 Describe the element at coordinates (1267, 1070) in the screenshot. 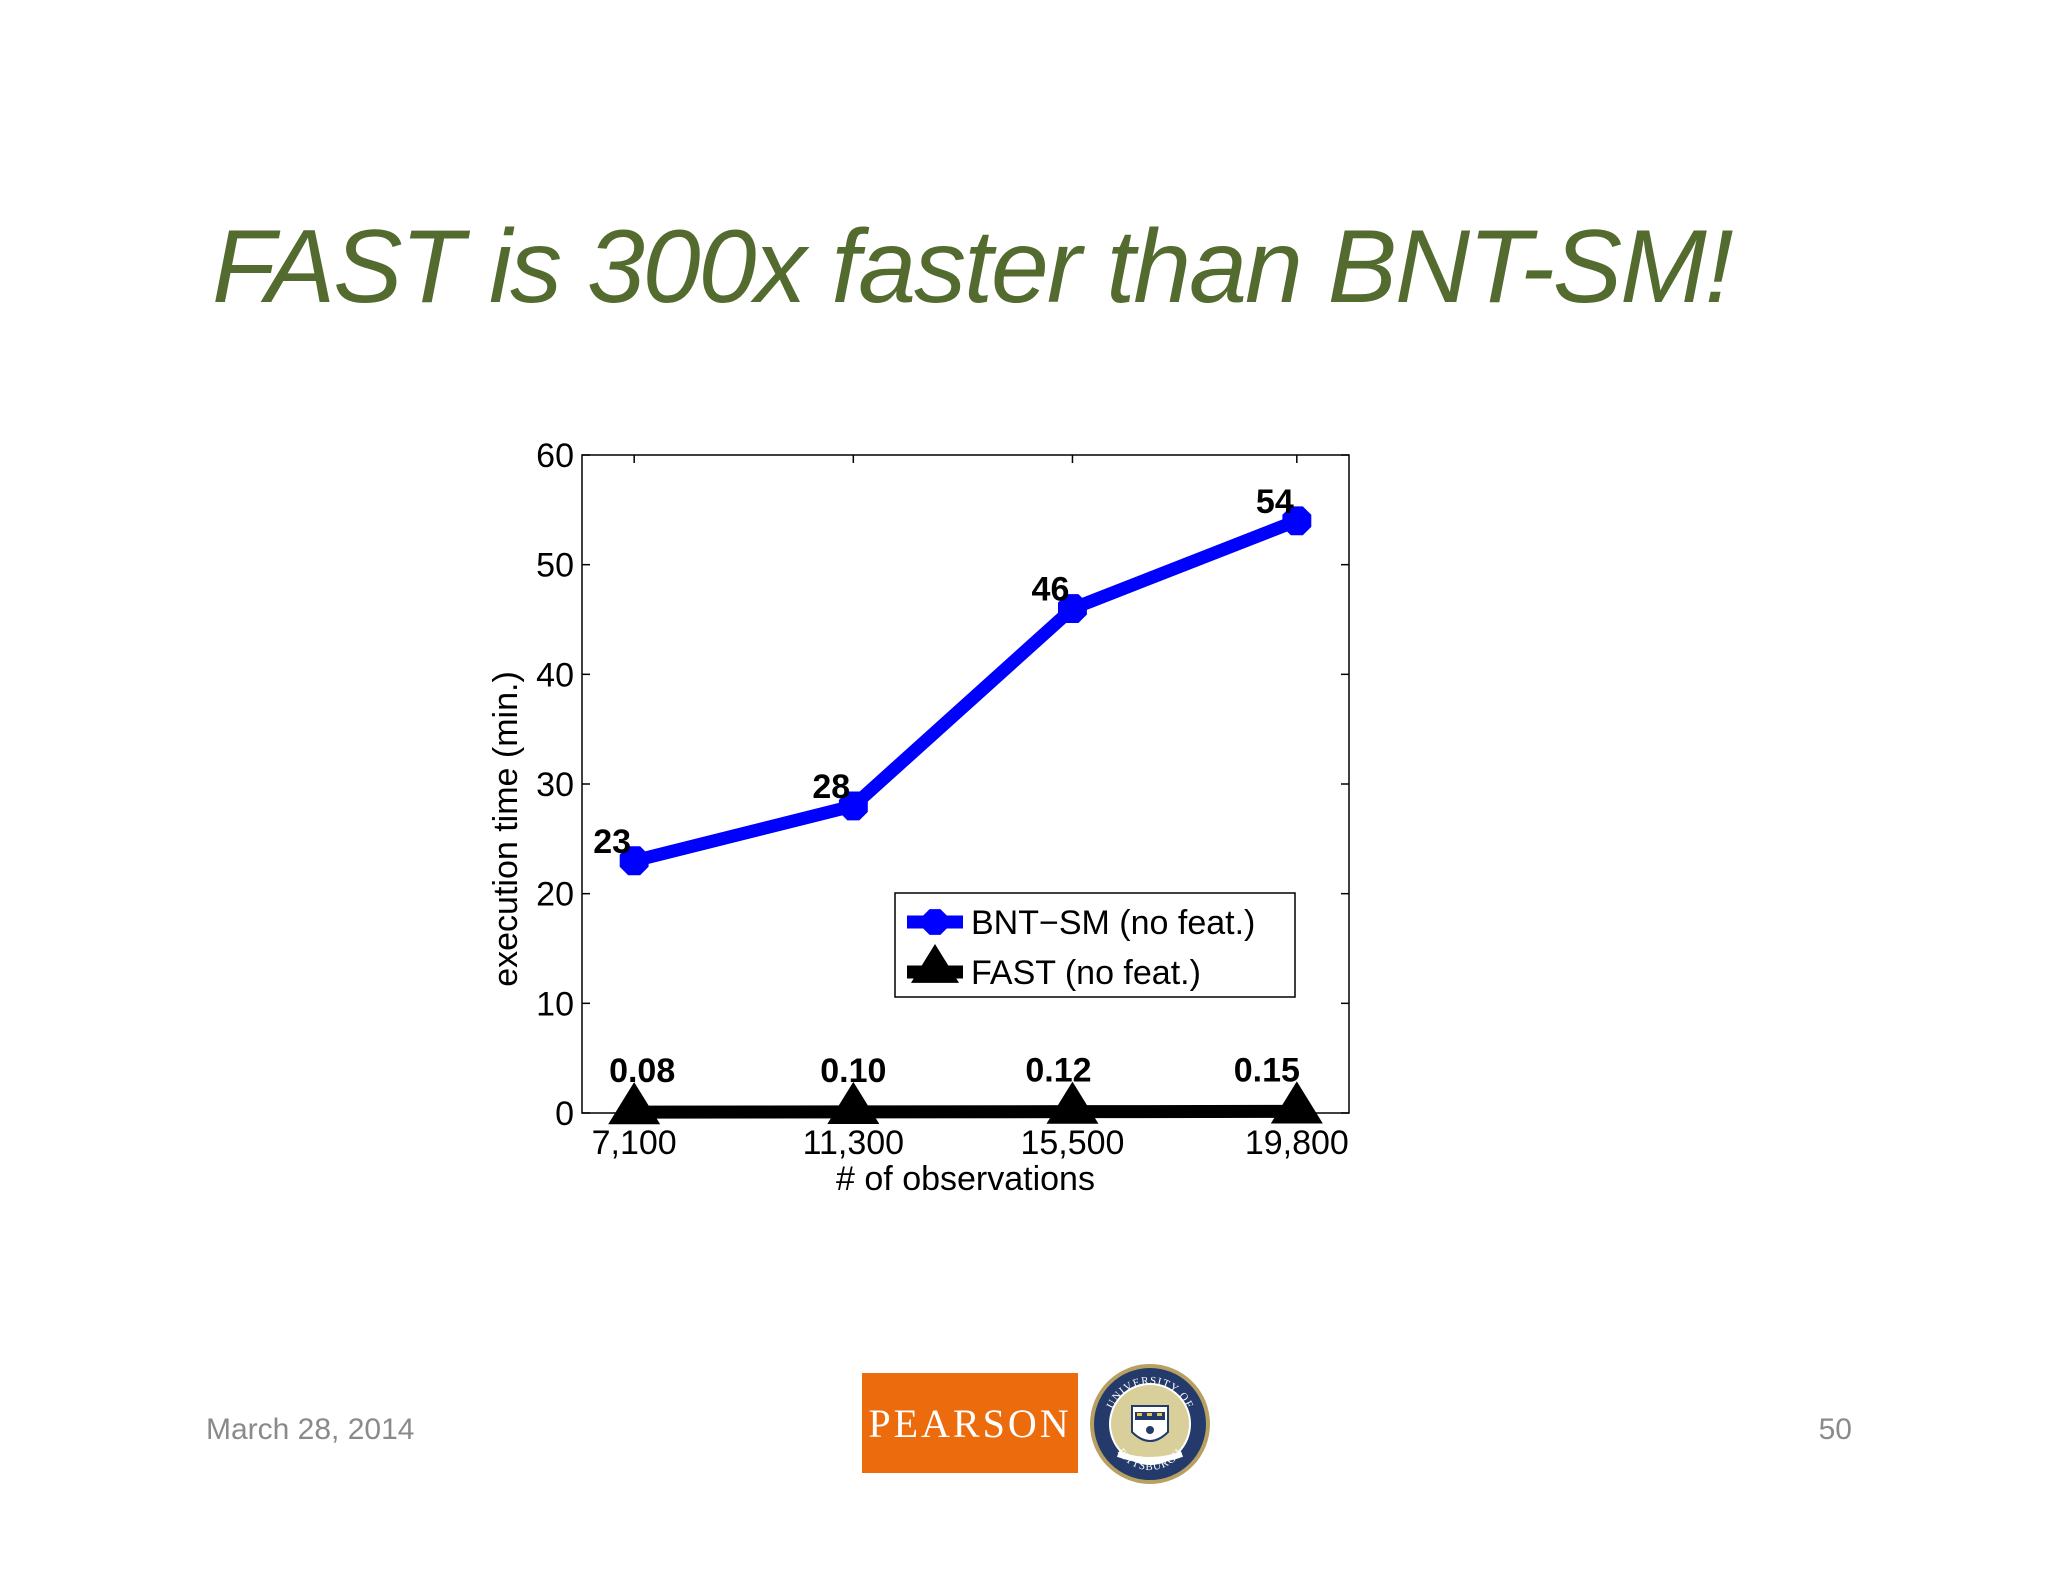

I see `data-label-fast: 0.15` at that location.